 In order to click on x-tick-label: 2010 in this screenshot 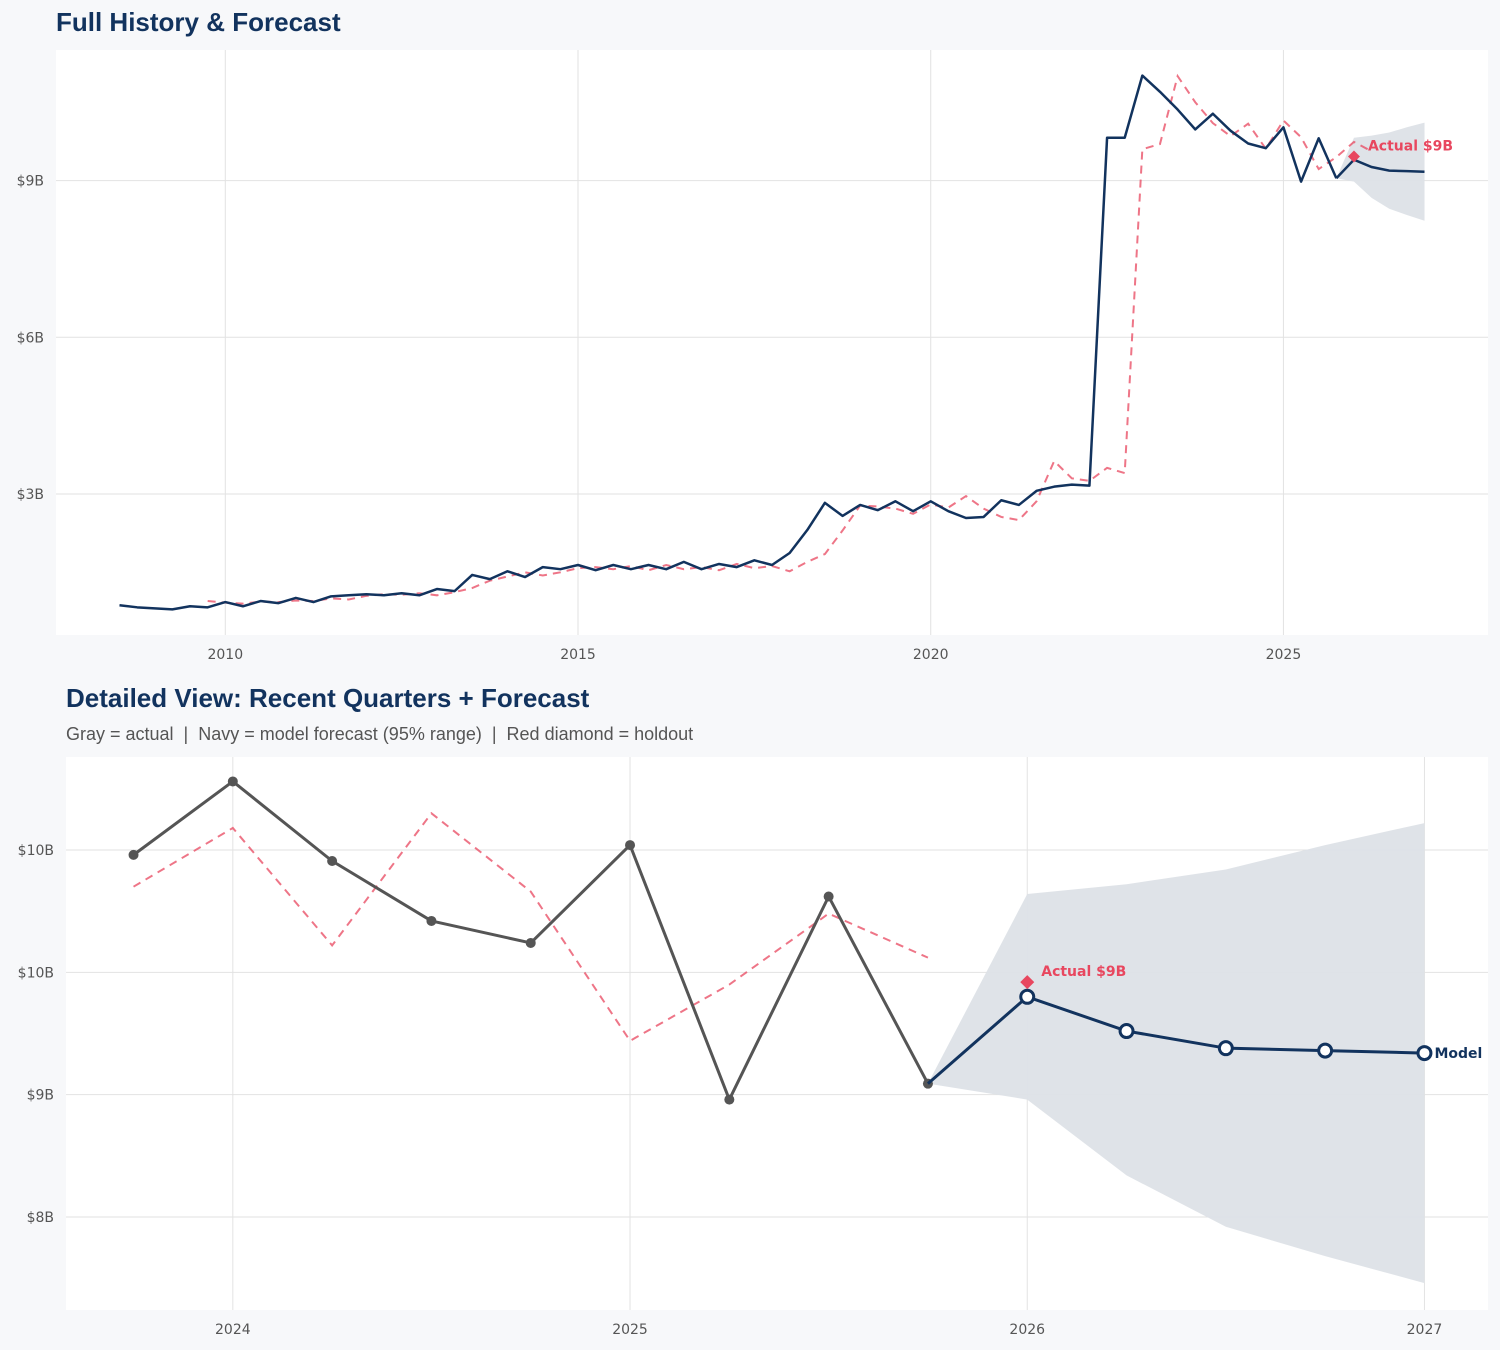, I will do `click(225, 655)`.